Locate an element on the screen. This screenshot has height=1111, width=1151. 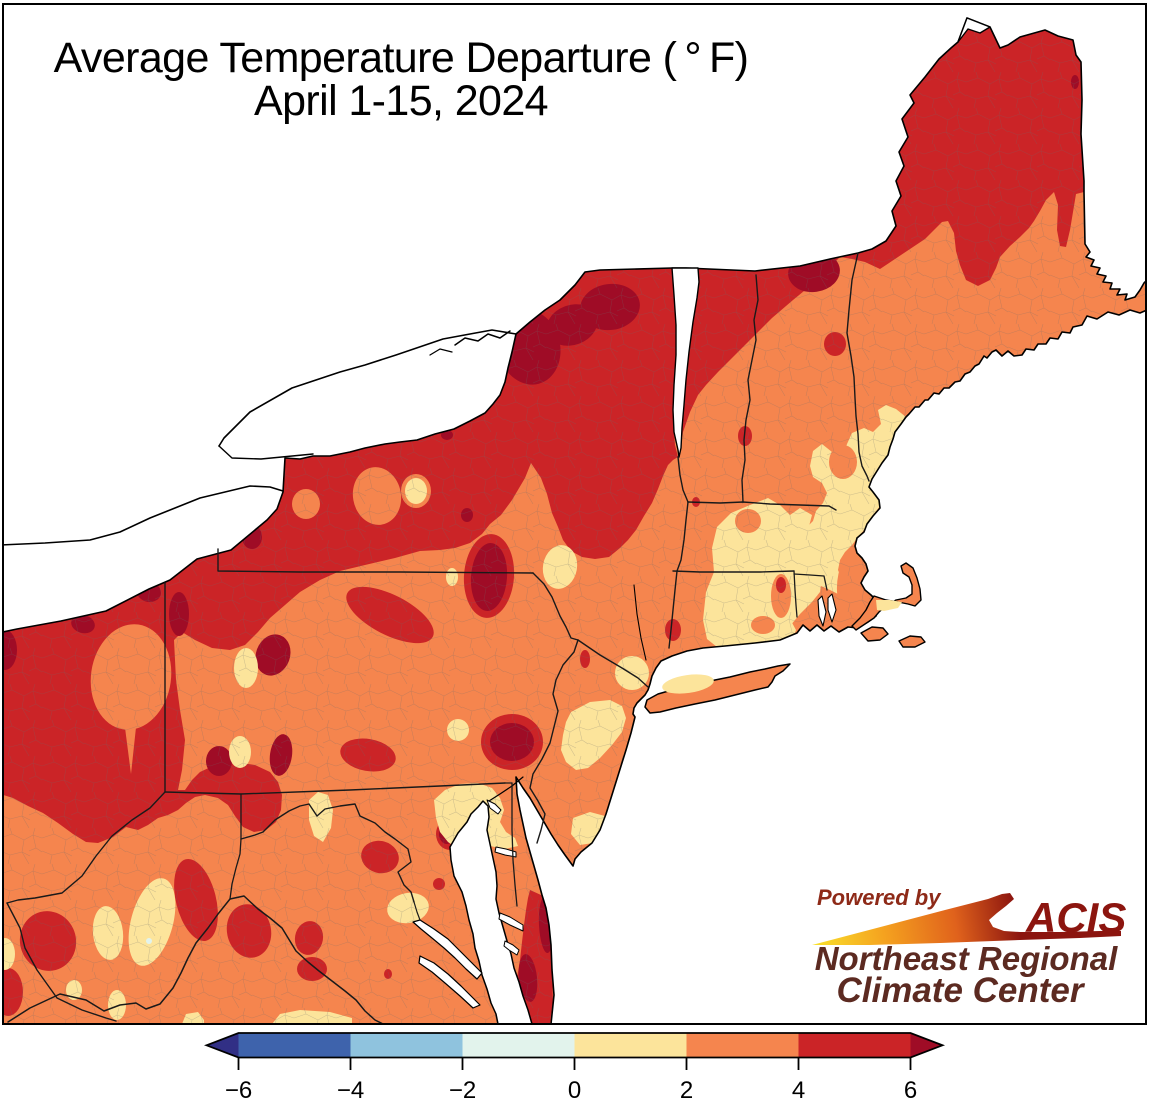
svg-text: 6 is located at coordinates (910, 1090).